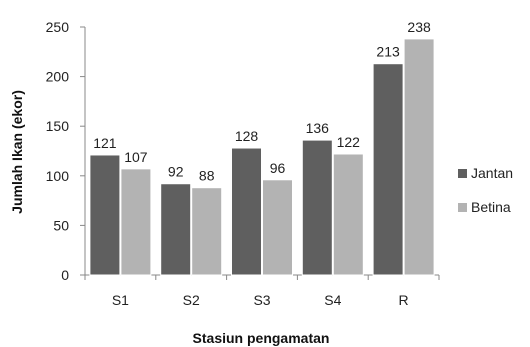 This screenshot has height=347, width=530. What do you see at coordinates (419, 157) in the screenshot?
I see `bar-betina-r` at bounding box center [419, 157].